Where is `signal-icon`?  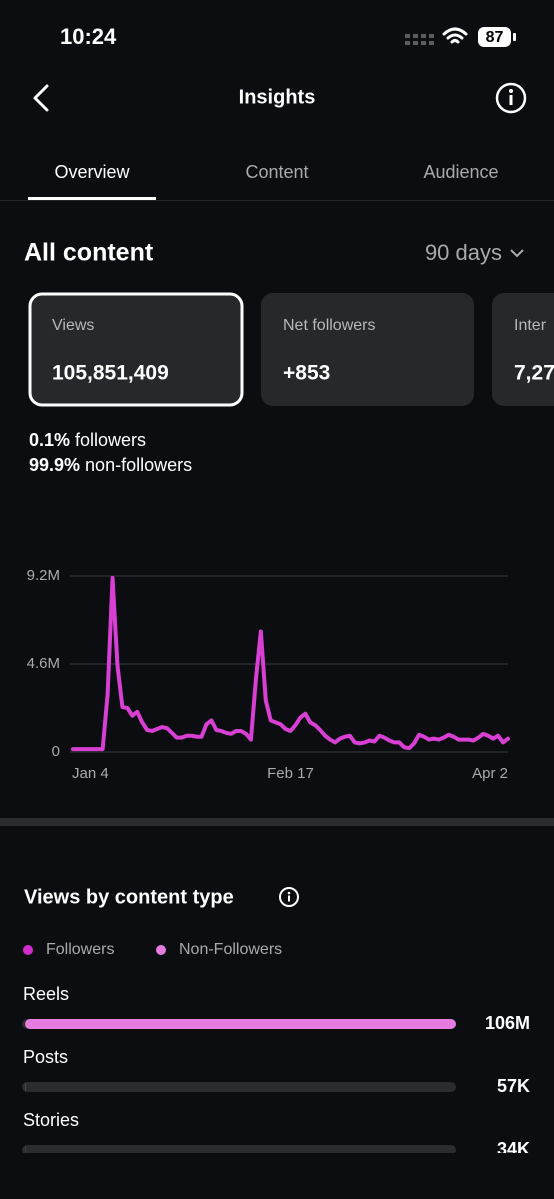 signal-icon is located at coordinates (419, 39).